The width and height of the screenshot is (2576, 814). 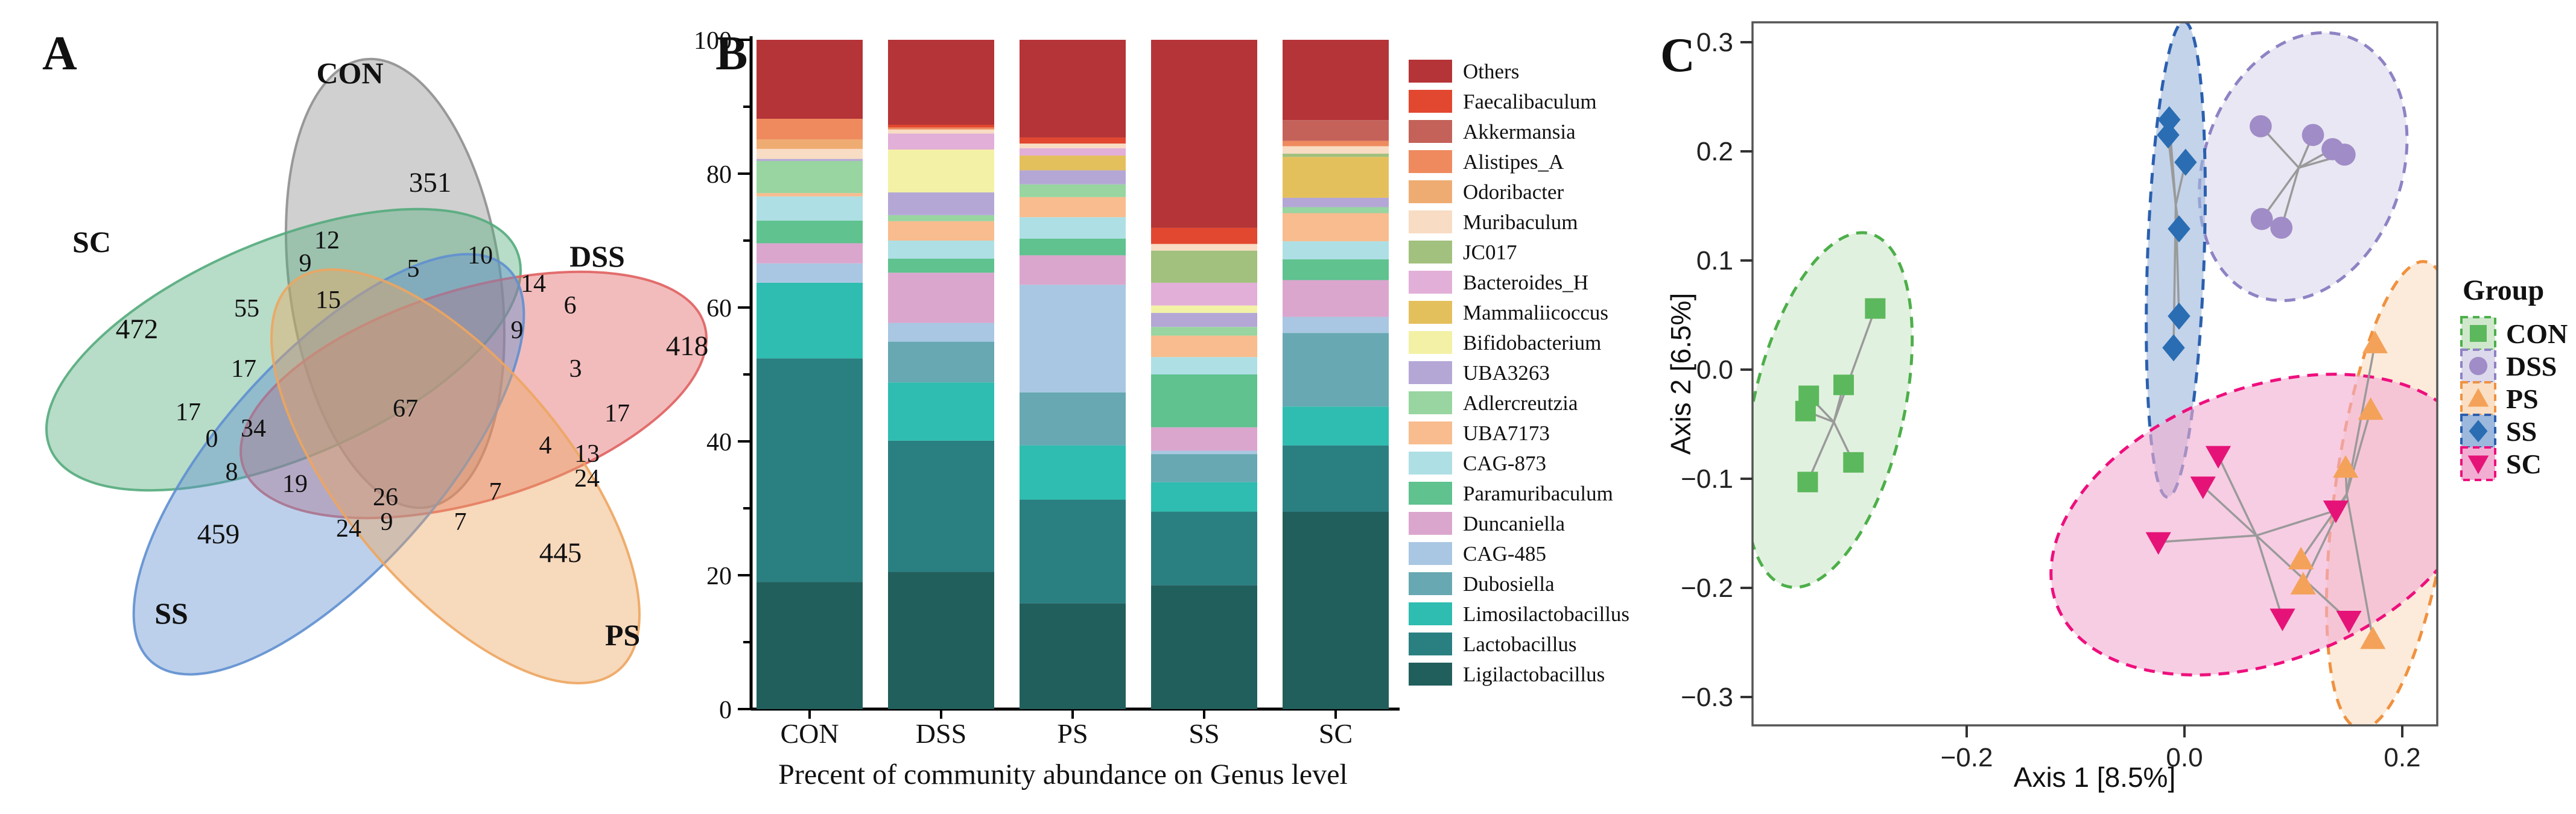 I want to click on bar-legend-item: Duncaniella, so click(x=1487, y=523).